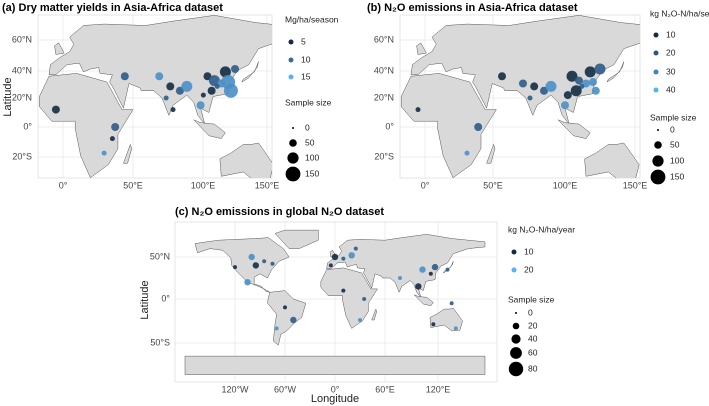  Describe the element at coordinates (533, 338) in the screenshot. I see `legend-label: 40` at that location.